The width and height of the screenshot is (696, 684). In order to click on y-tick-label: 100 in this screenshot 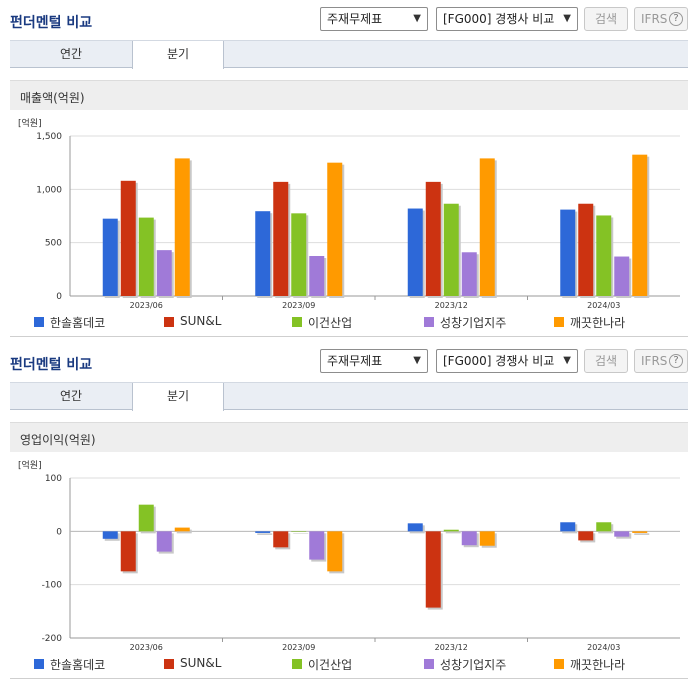, I will do `click(53, 479)`.